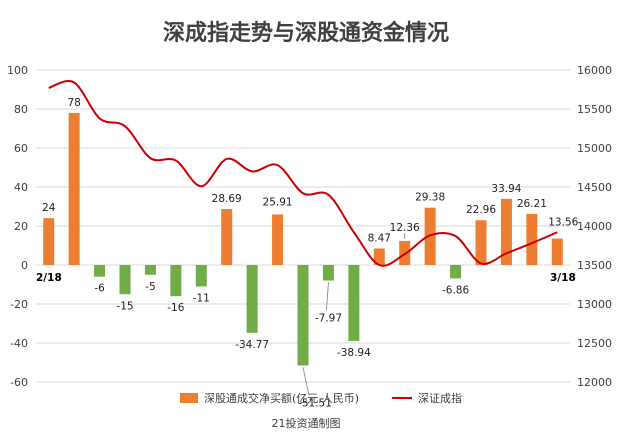 The width and height of the screenshot is (622, 442). I want to click on data-label: 33.94, so click(506, 189).